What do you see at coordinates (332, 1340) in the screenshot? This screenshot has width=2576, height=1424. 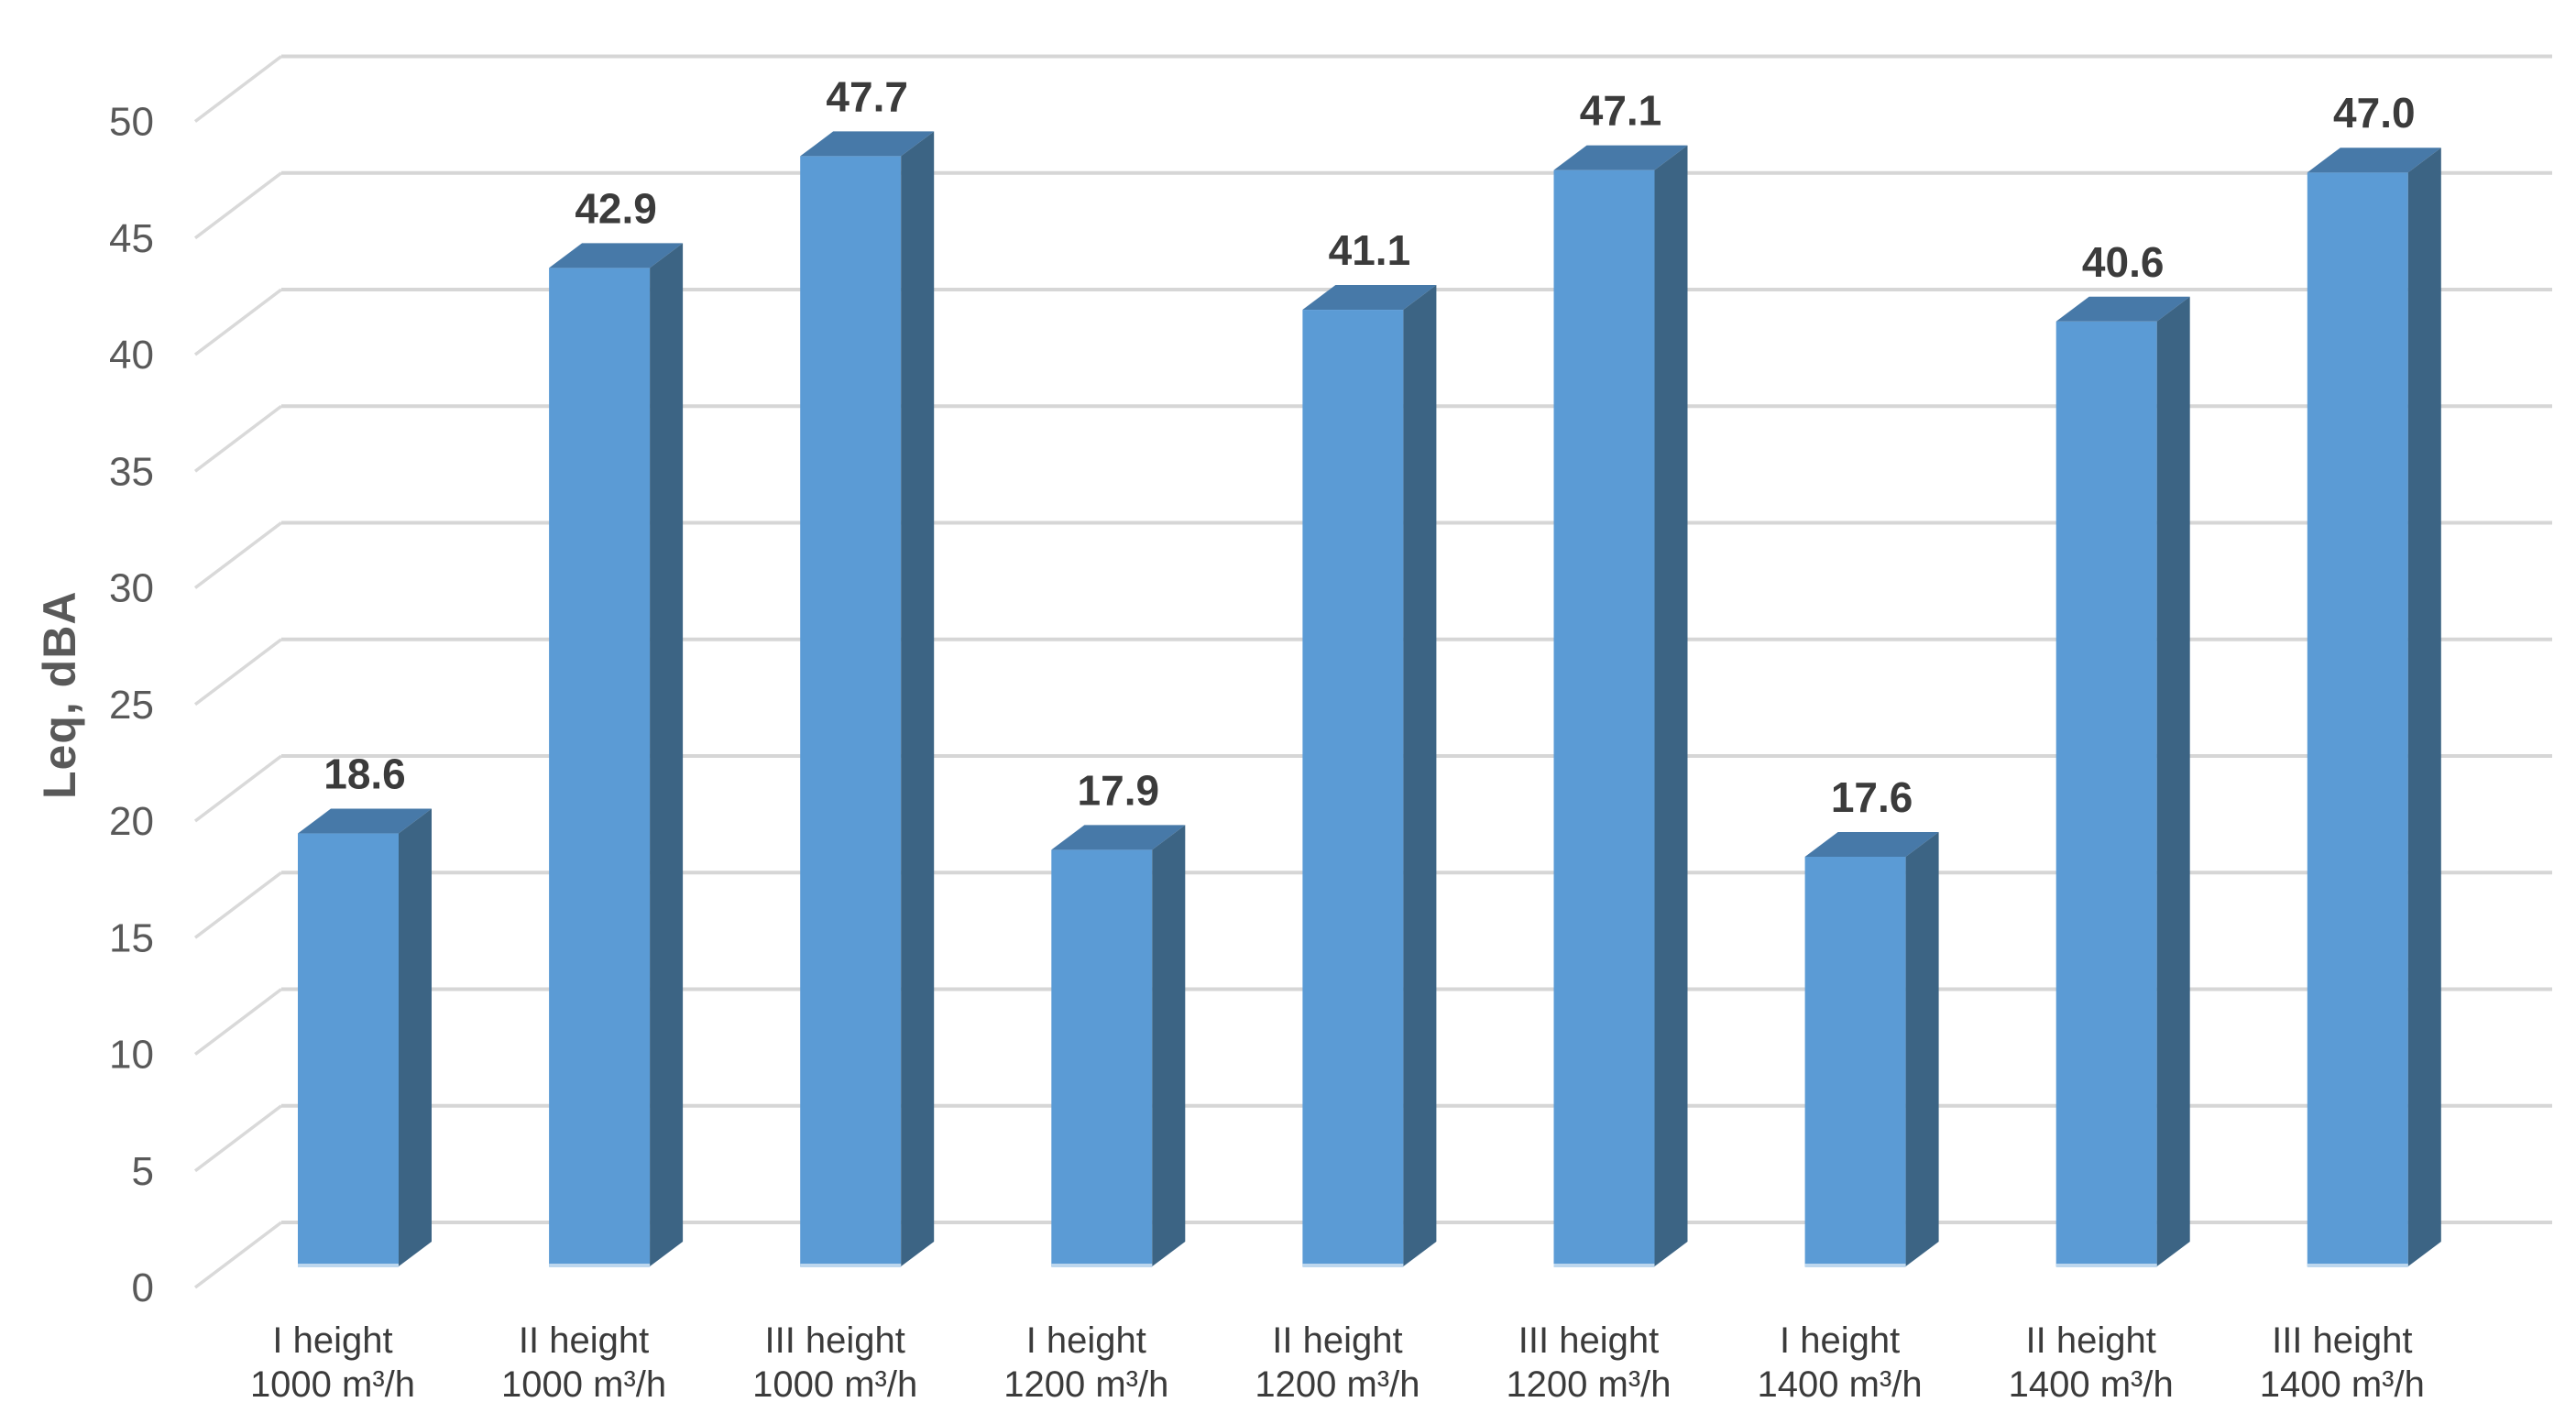 I see `x-category-label-1-line1: I height` at bounding box center [332, 1340].